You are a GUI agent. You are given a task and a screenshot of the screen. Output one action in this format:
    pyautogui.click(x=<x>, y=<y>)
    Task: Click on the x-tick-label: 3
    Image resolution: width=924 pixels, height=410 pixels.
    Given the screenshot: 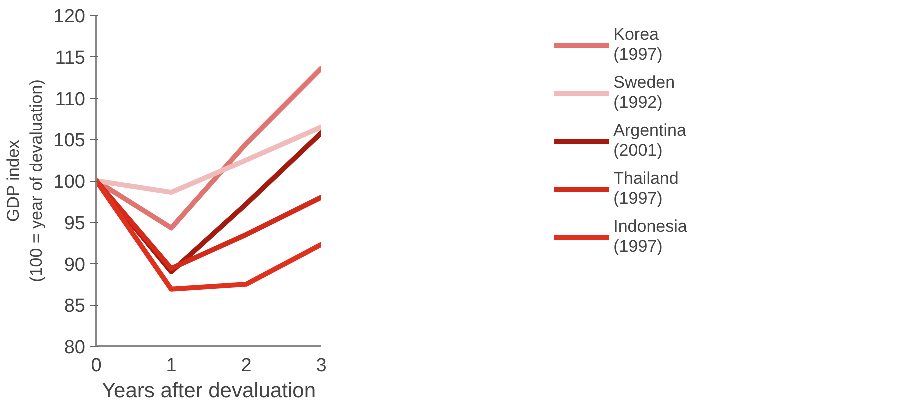 What is the action you would take?
    pyautogui.click(x=321, y=366)
    